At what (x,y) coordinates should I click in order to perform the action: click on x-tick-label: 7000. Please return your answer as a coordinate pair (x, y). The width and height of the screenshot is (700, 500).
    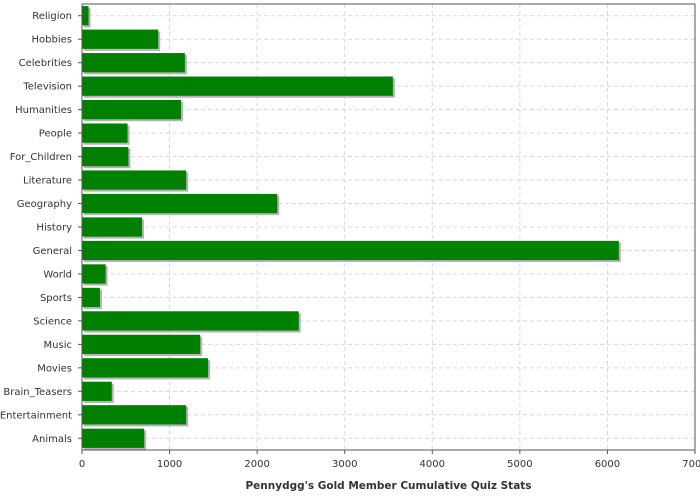
    Looking at the image, I should click on (691, 464).